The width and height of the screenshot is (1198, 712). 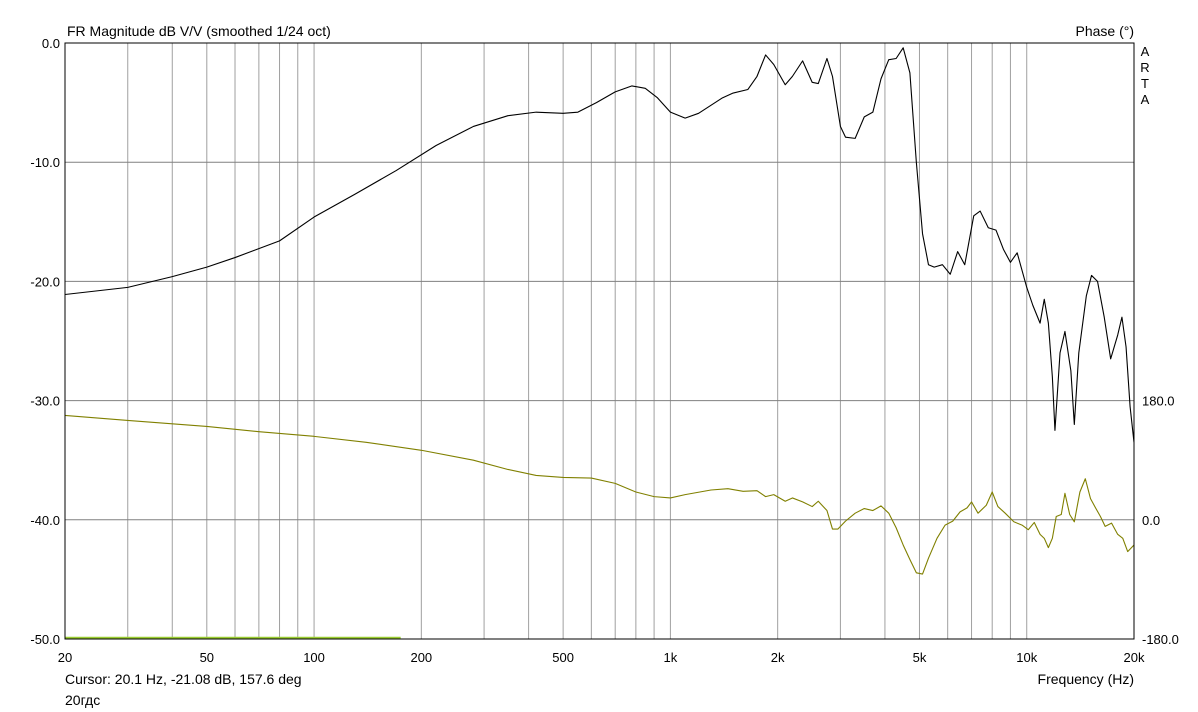 What do you see at coordinates (671, 657) in the screenshot?
I see `x-tick-label: 1k` at bounding box center [671, 657].